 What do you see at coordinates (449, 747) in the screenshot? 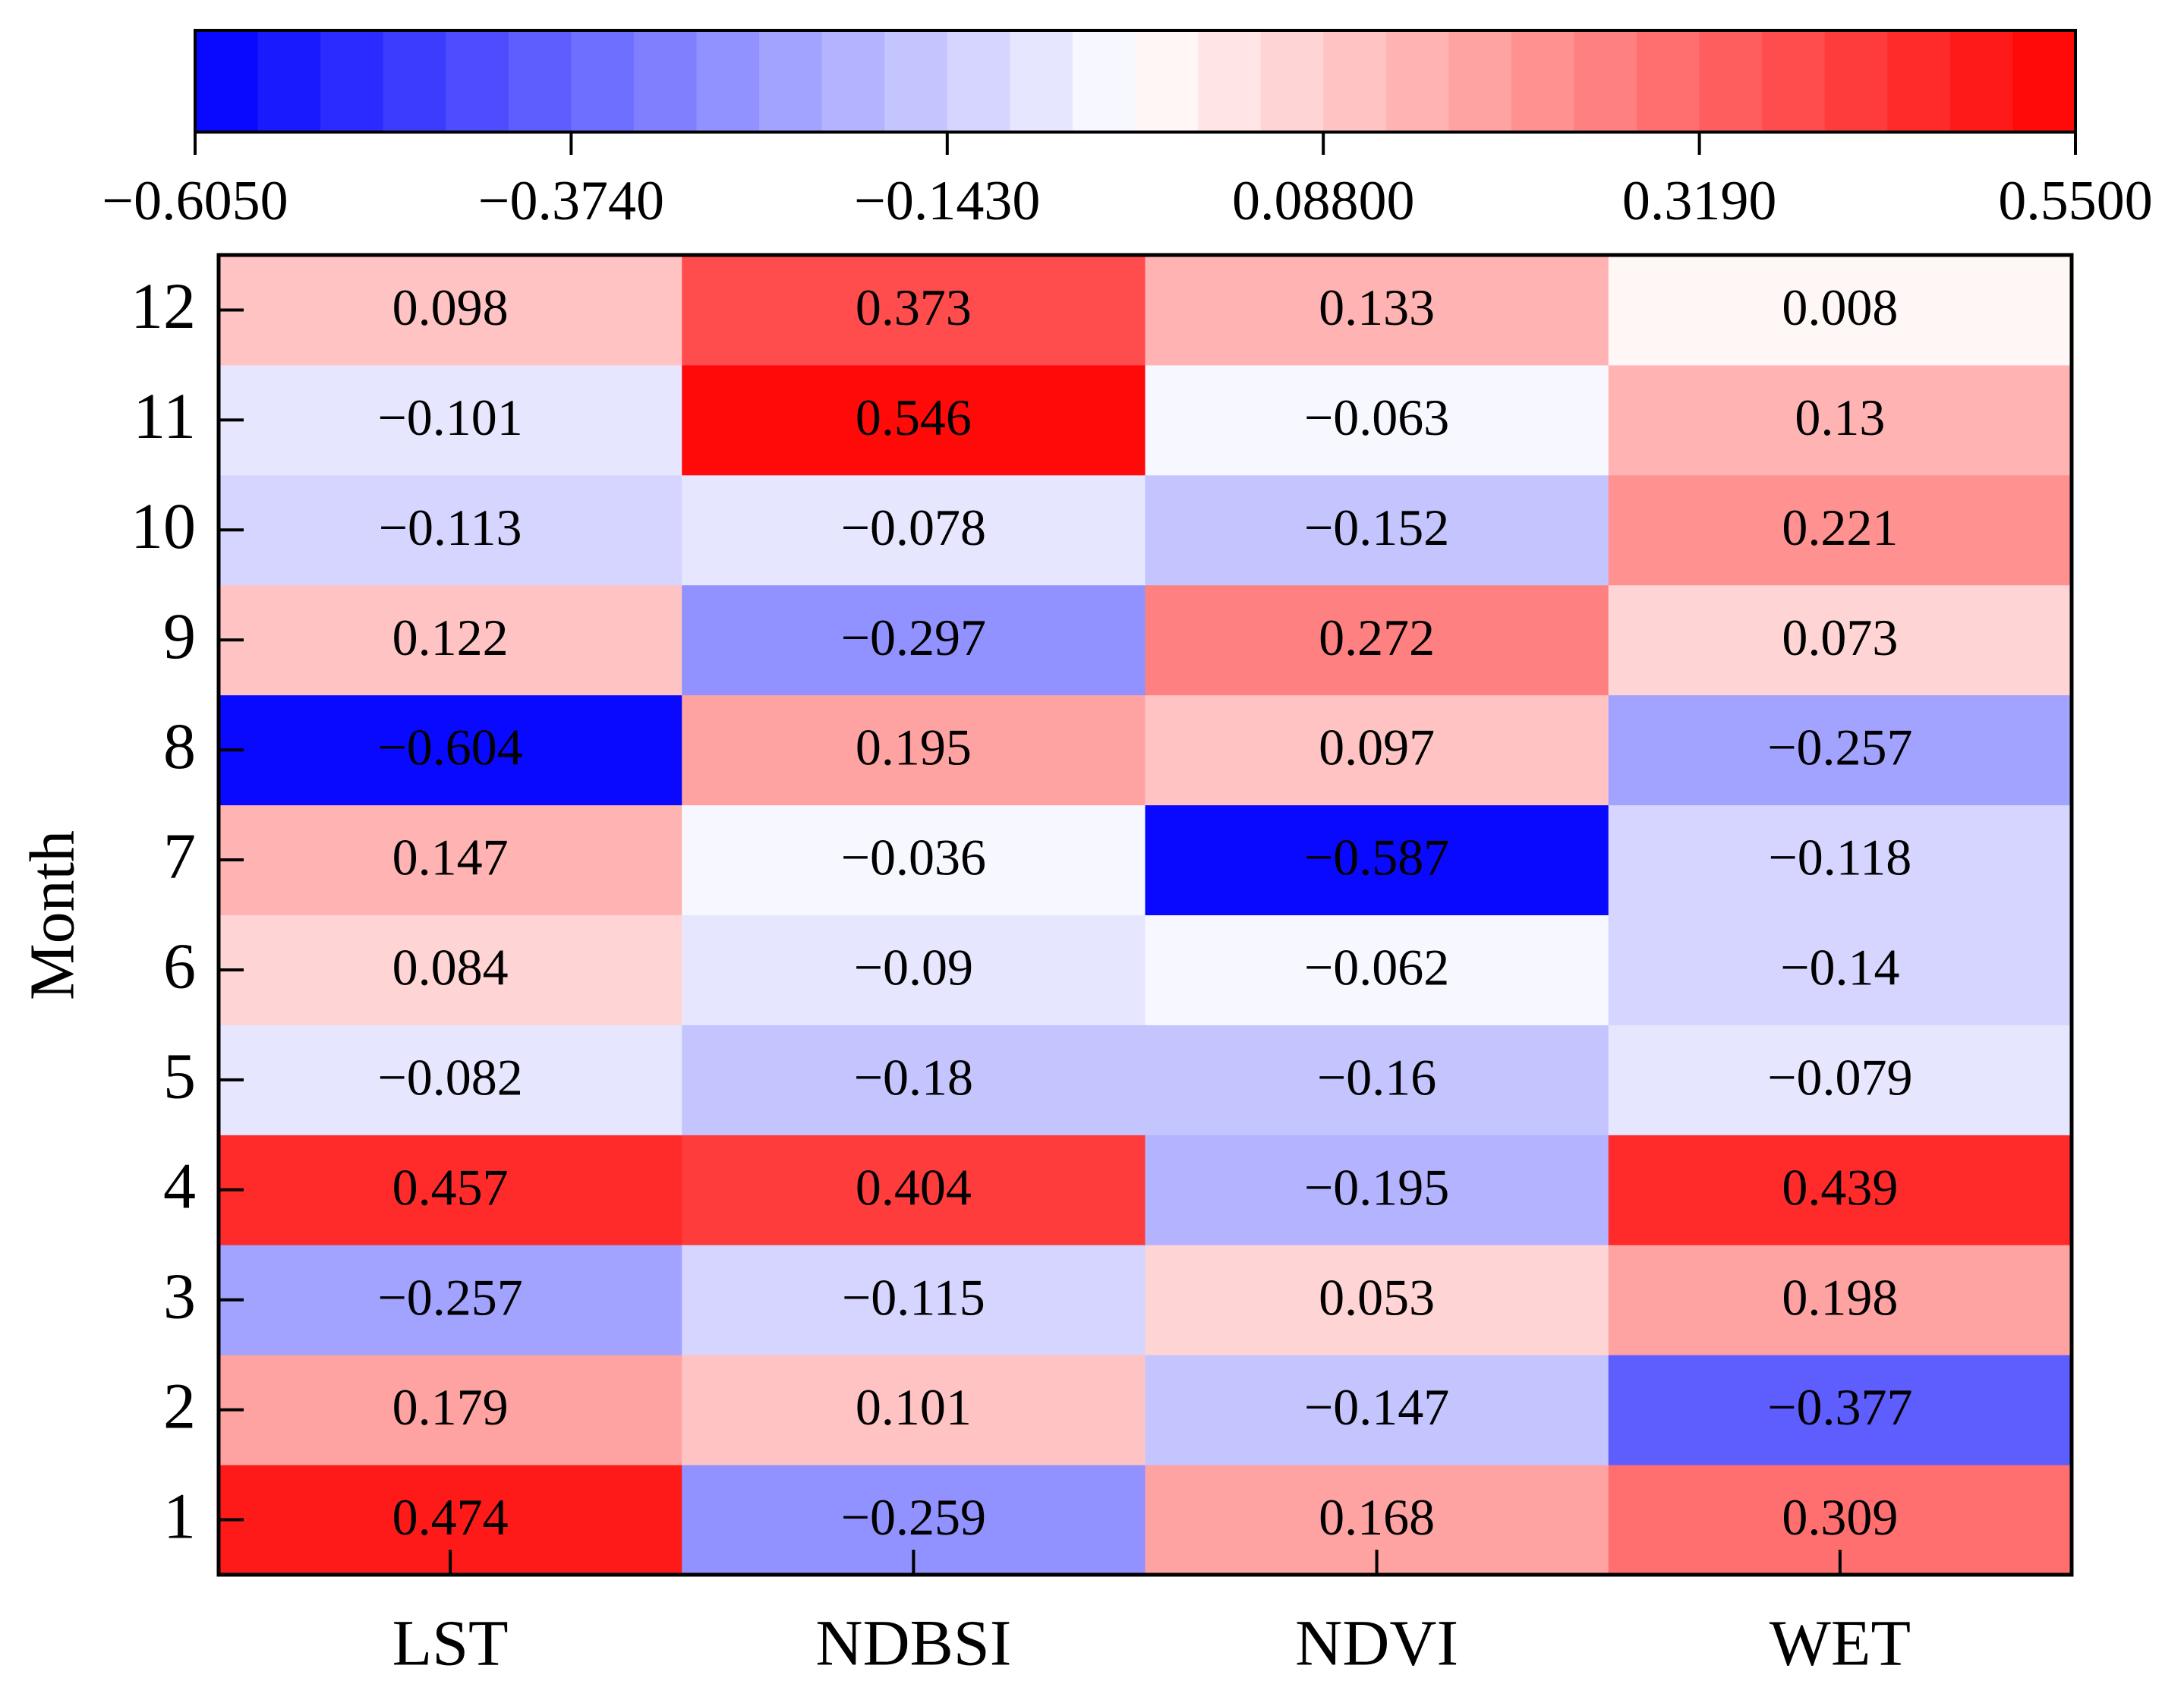
I see `cell-label: −0.604` at bounding box center [449, 747].